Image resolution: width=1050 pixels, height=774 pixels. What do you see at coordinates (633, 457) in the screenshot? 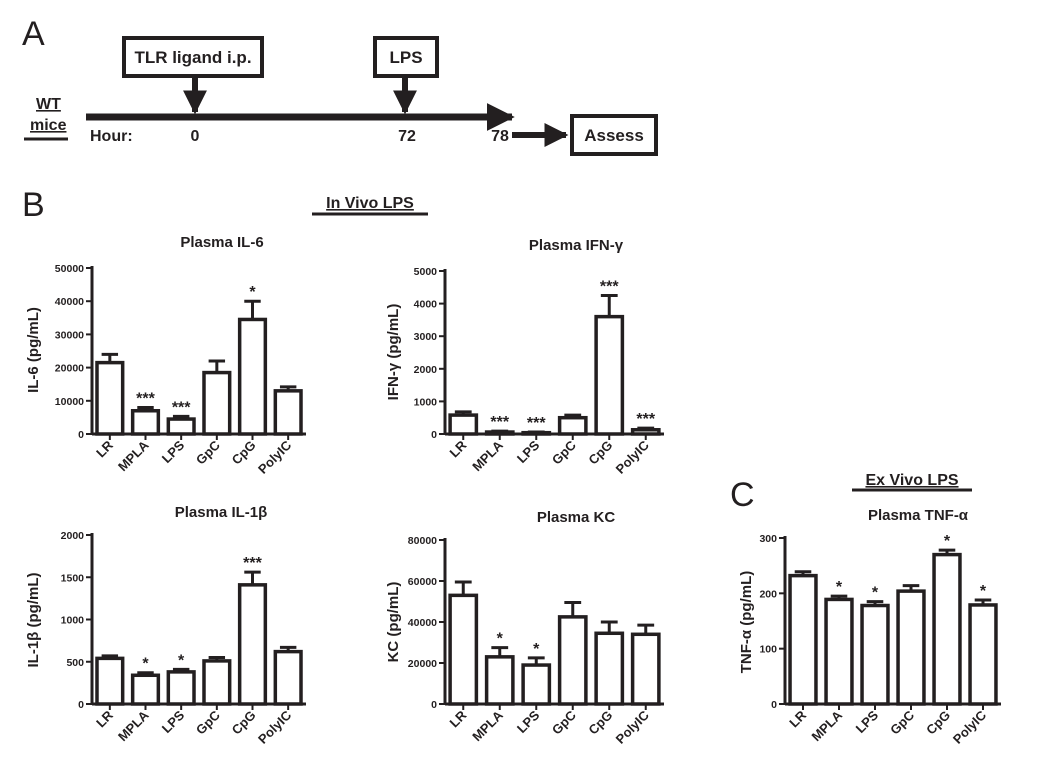
I see `category-label: PolyIC` at bounding box center [633, 457].